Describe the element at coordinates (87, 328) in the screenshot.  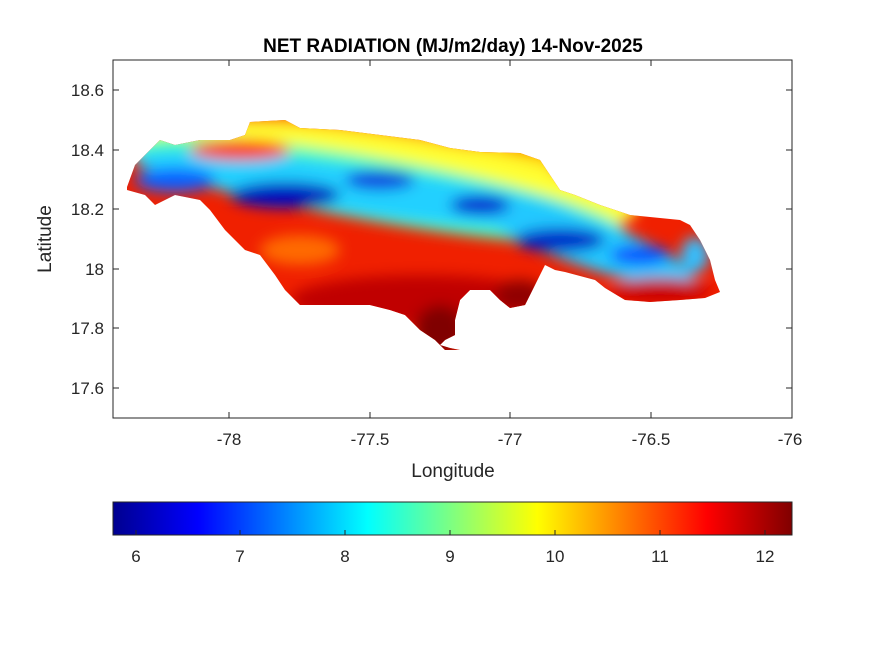
I see `y-tick-label: 17.8` at that location.